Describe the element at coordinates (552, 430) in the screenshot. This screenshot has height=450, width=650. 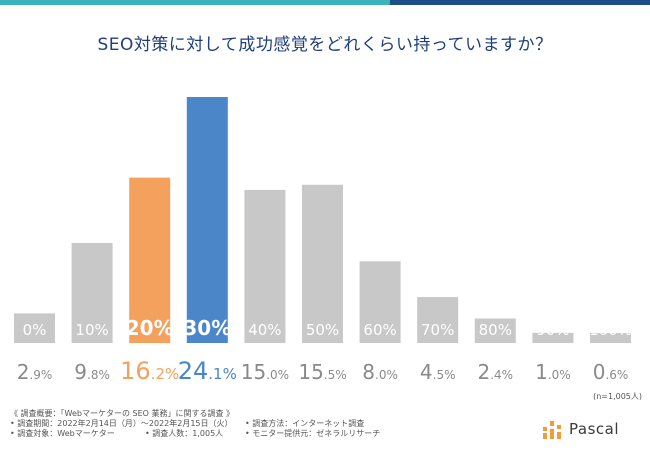
I see `pascal-logo-mark-icon` at that location.